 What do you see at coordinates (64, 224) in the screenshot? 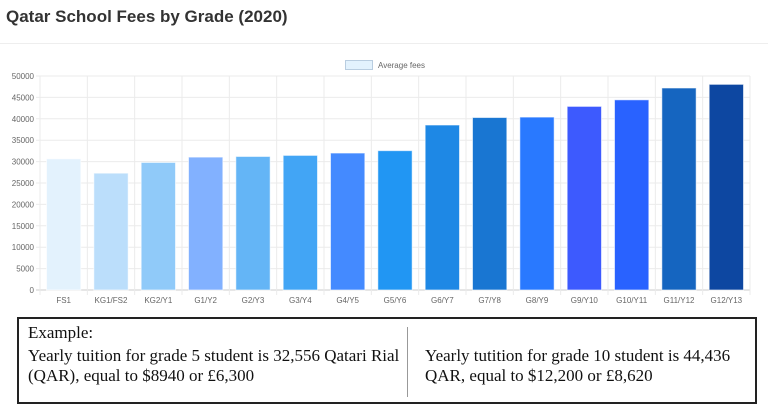
I see `bar-fs1` at bounding box center [64, 224].